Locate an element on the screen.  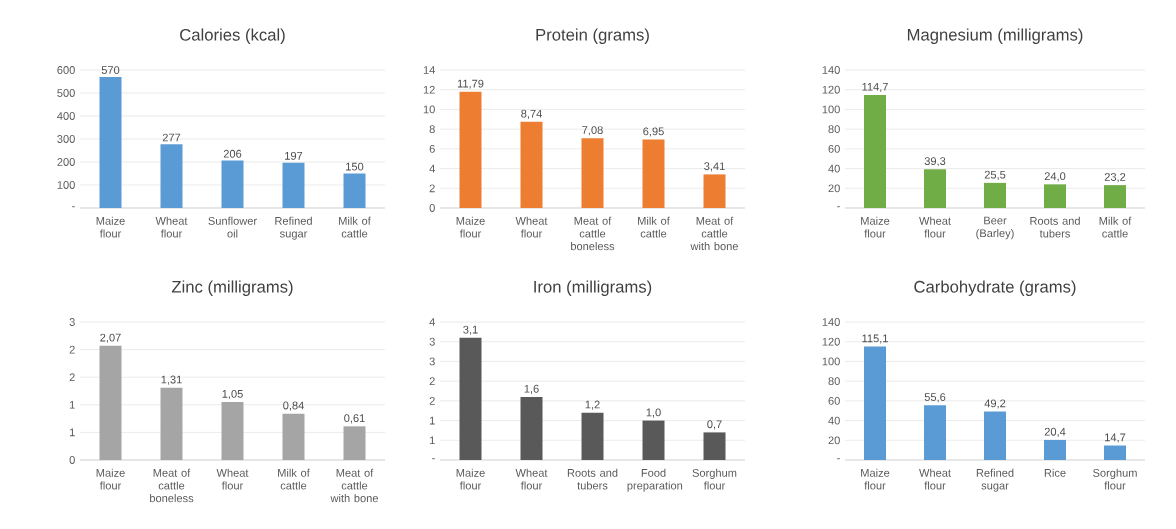
data-label: 7,08 is located at coordinates (592, 131).